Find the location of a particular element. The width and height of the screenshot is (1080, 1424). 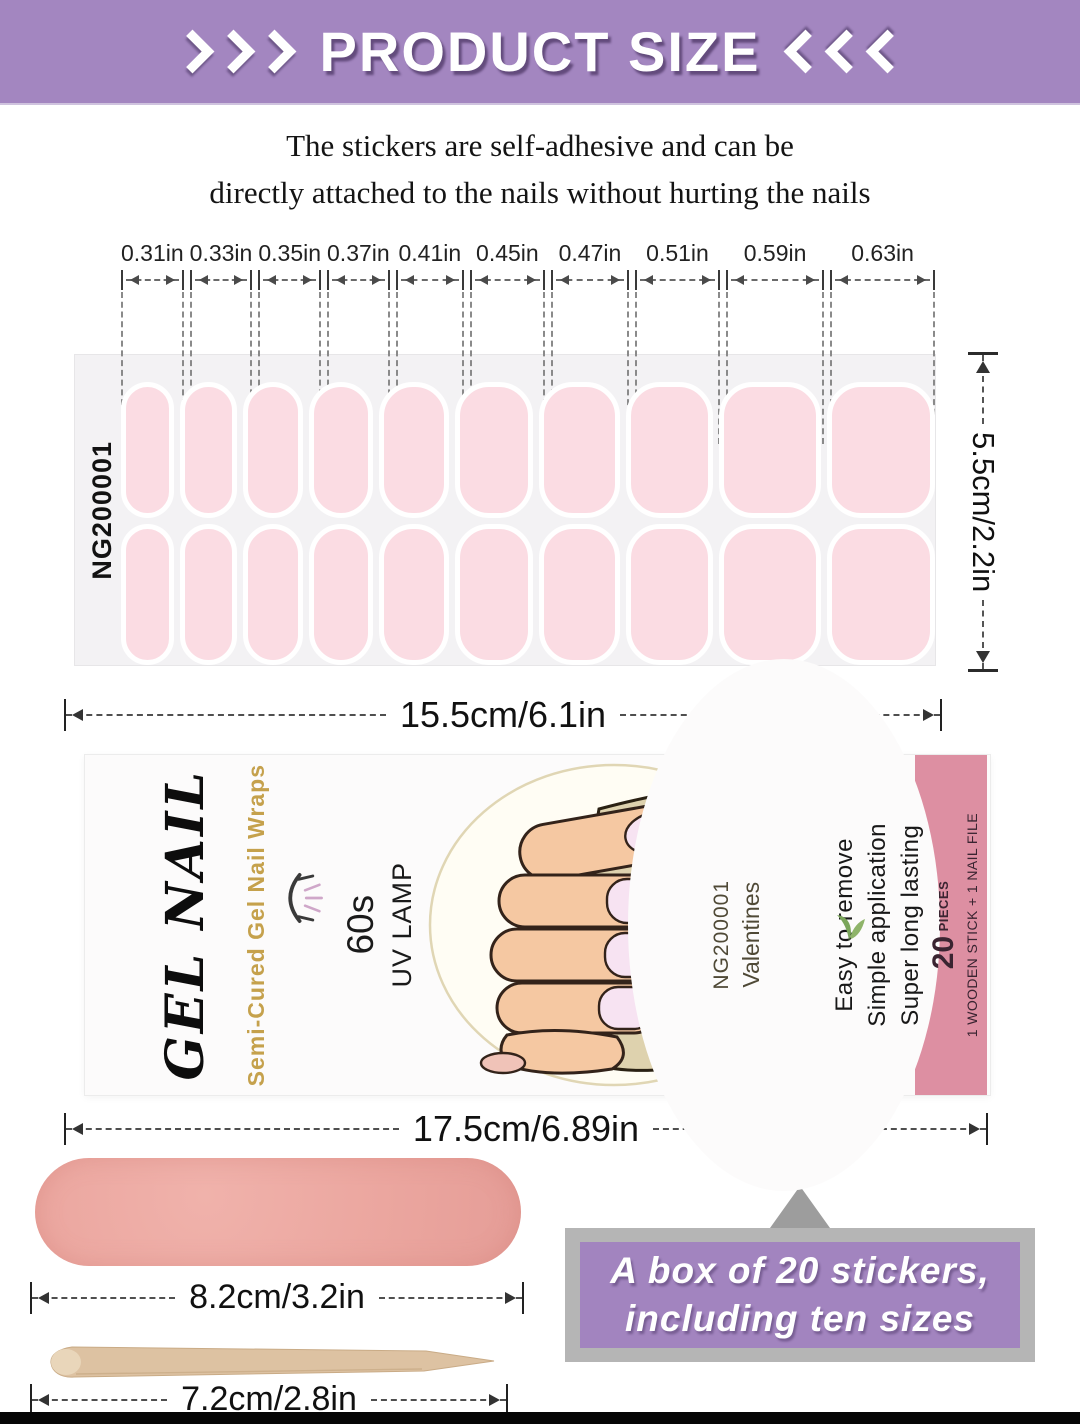

size-label: 0.59in is located at coordinates (775, 253).